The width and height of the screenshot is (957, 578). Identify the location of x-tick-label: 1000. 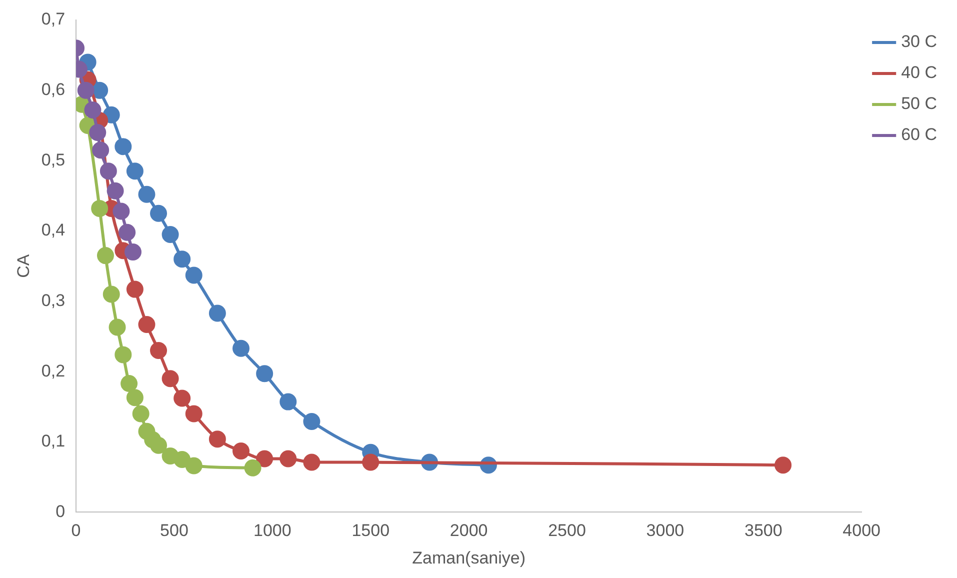
(273, 530).